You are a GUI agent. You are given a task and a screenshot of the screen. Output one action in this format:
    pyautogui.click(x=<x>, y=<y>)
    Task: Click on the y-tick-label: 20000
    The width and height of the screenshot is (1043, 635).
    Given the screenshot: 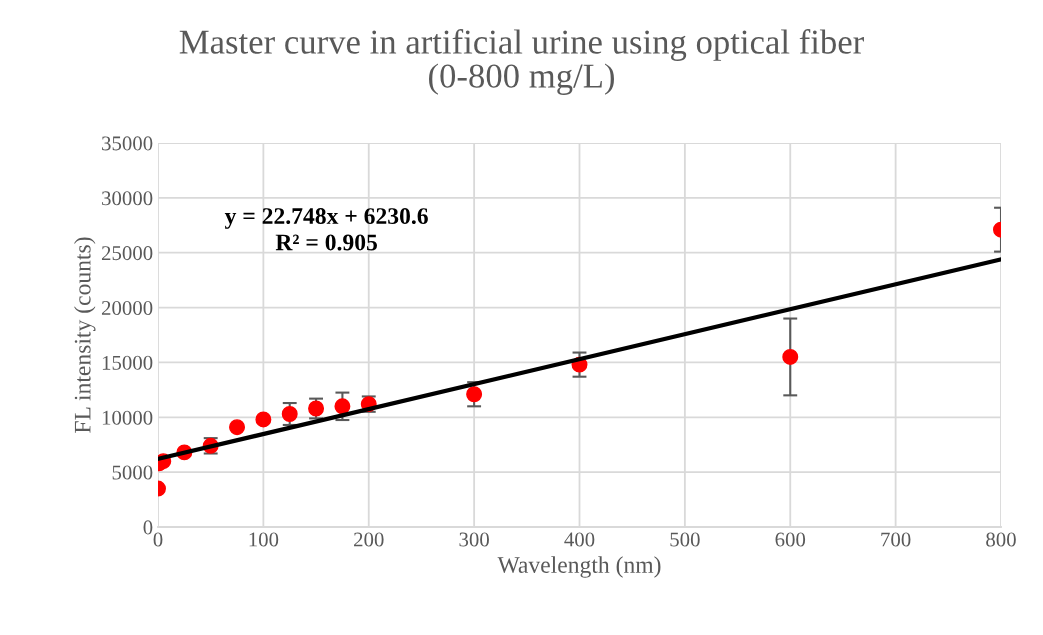 What is the action you would take?
    pyautogui.click(x=127, y=307)
    